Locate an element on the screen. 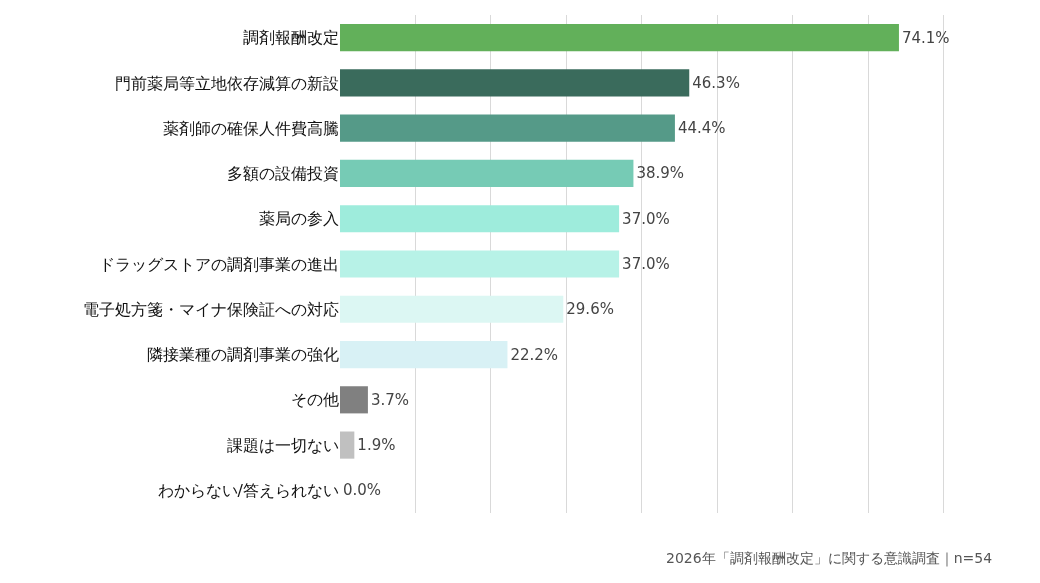  y-tick-label: その他 is located at coordinates (315, 400).